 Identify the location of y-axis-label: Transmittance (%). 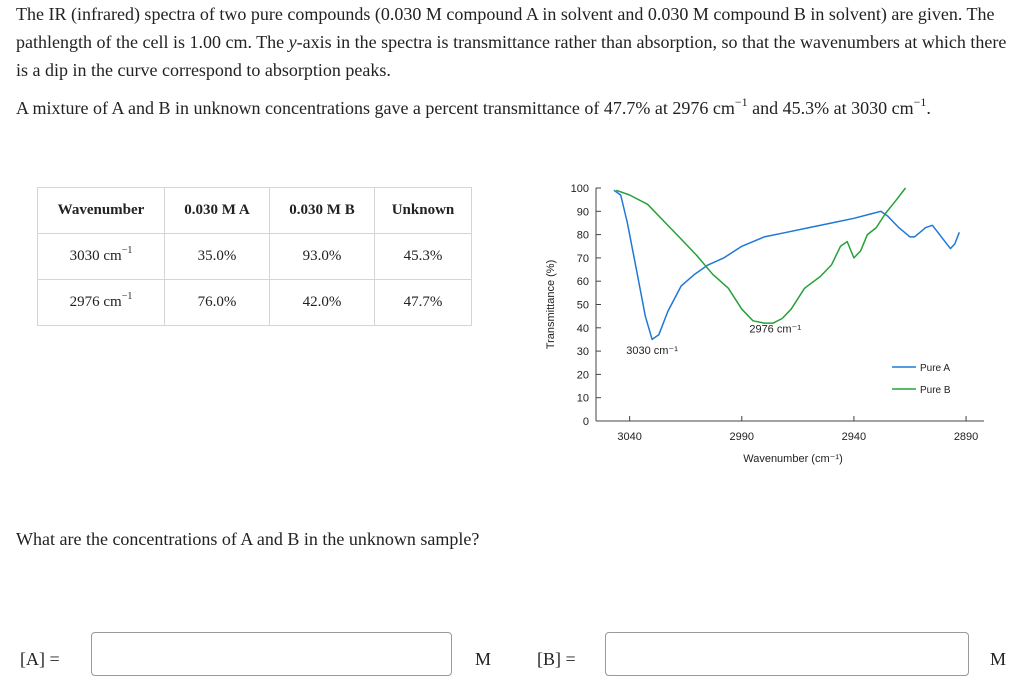
(551, 304).